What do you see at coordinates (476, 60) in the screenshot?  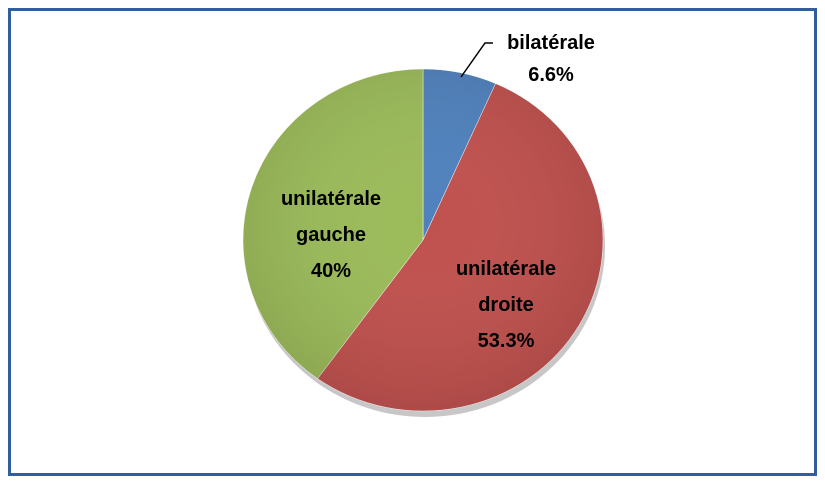 I see `leader-line` at bounding box center [476, 60].